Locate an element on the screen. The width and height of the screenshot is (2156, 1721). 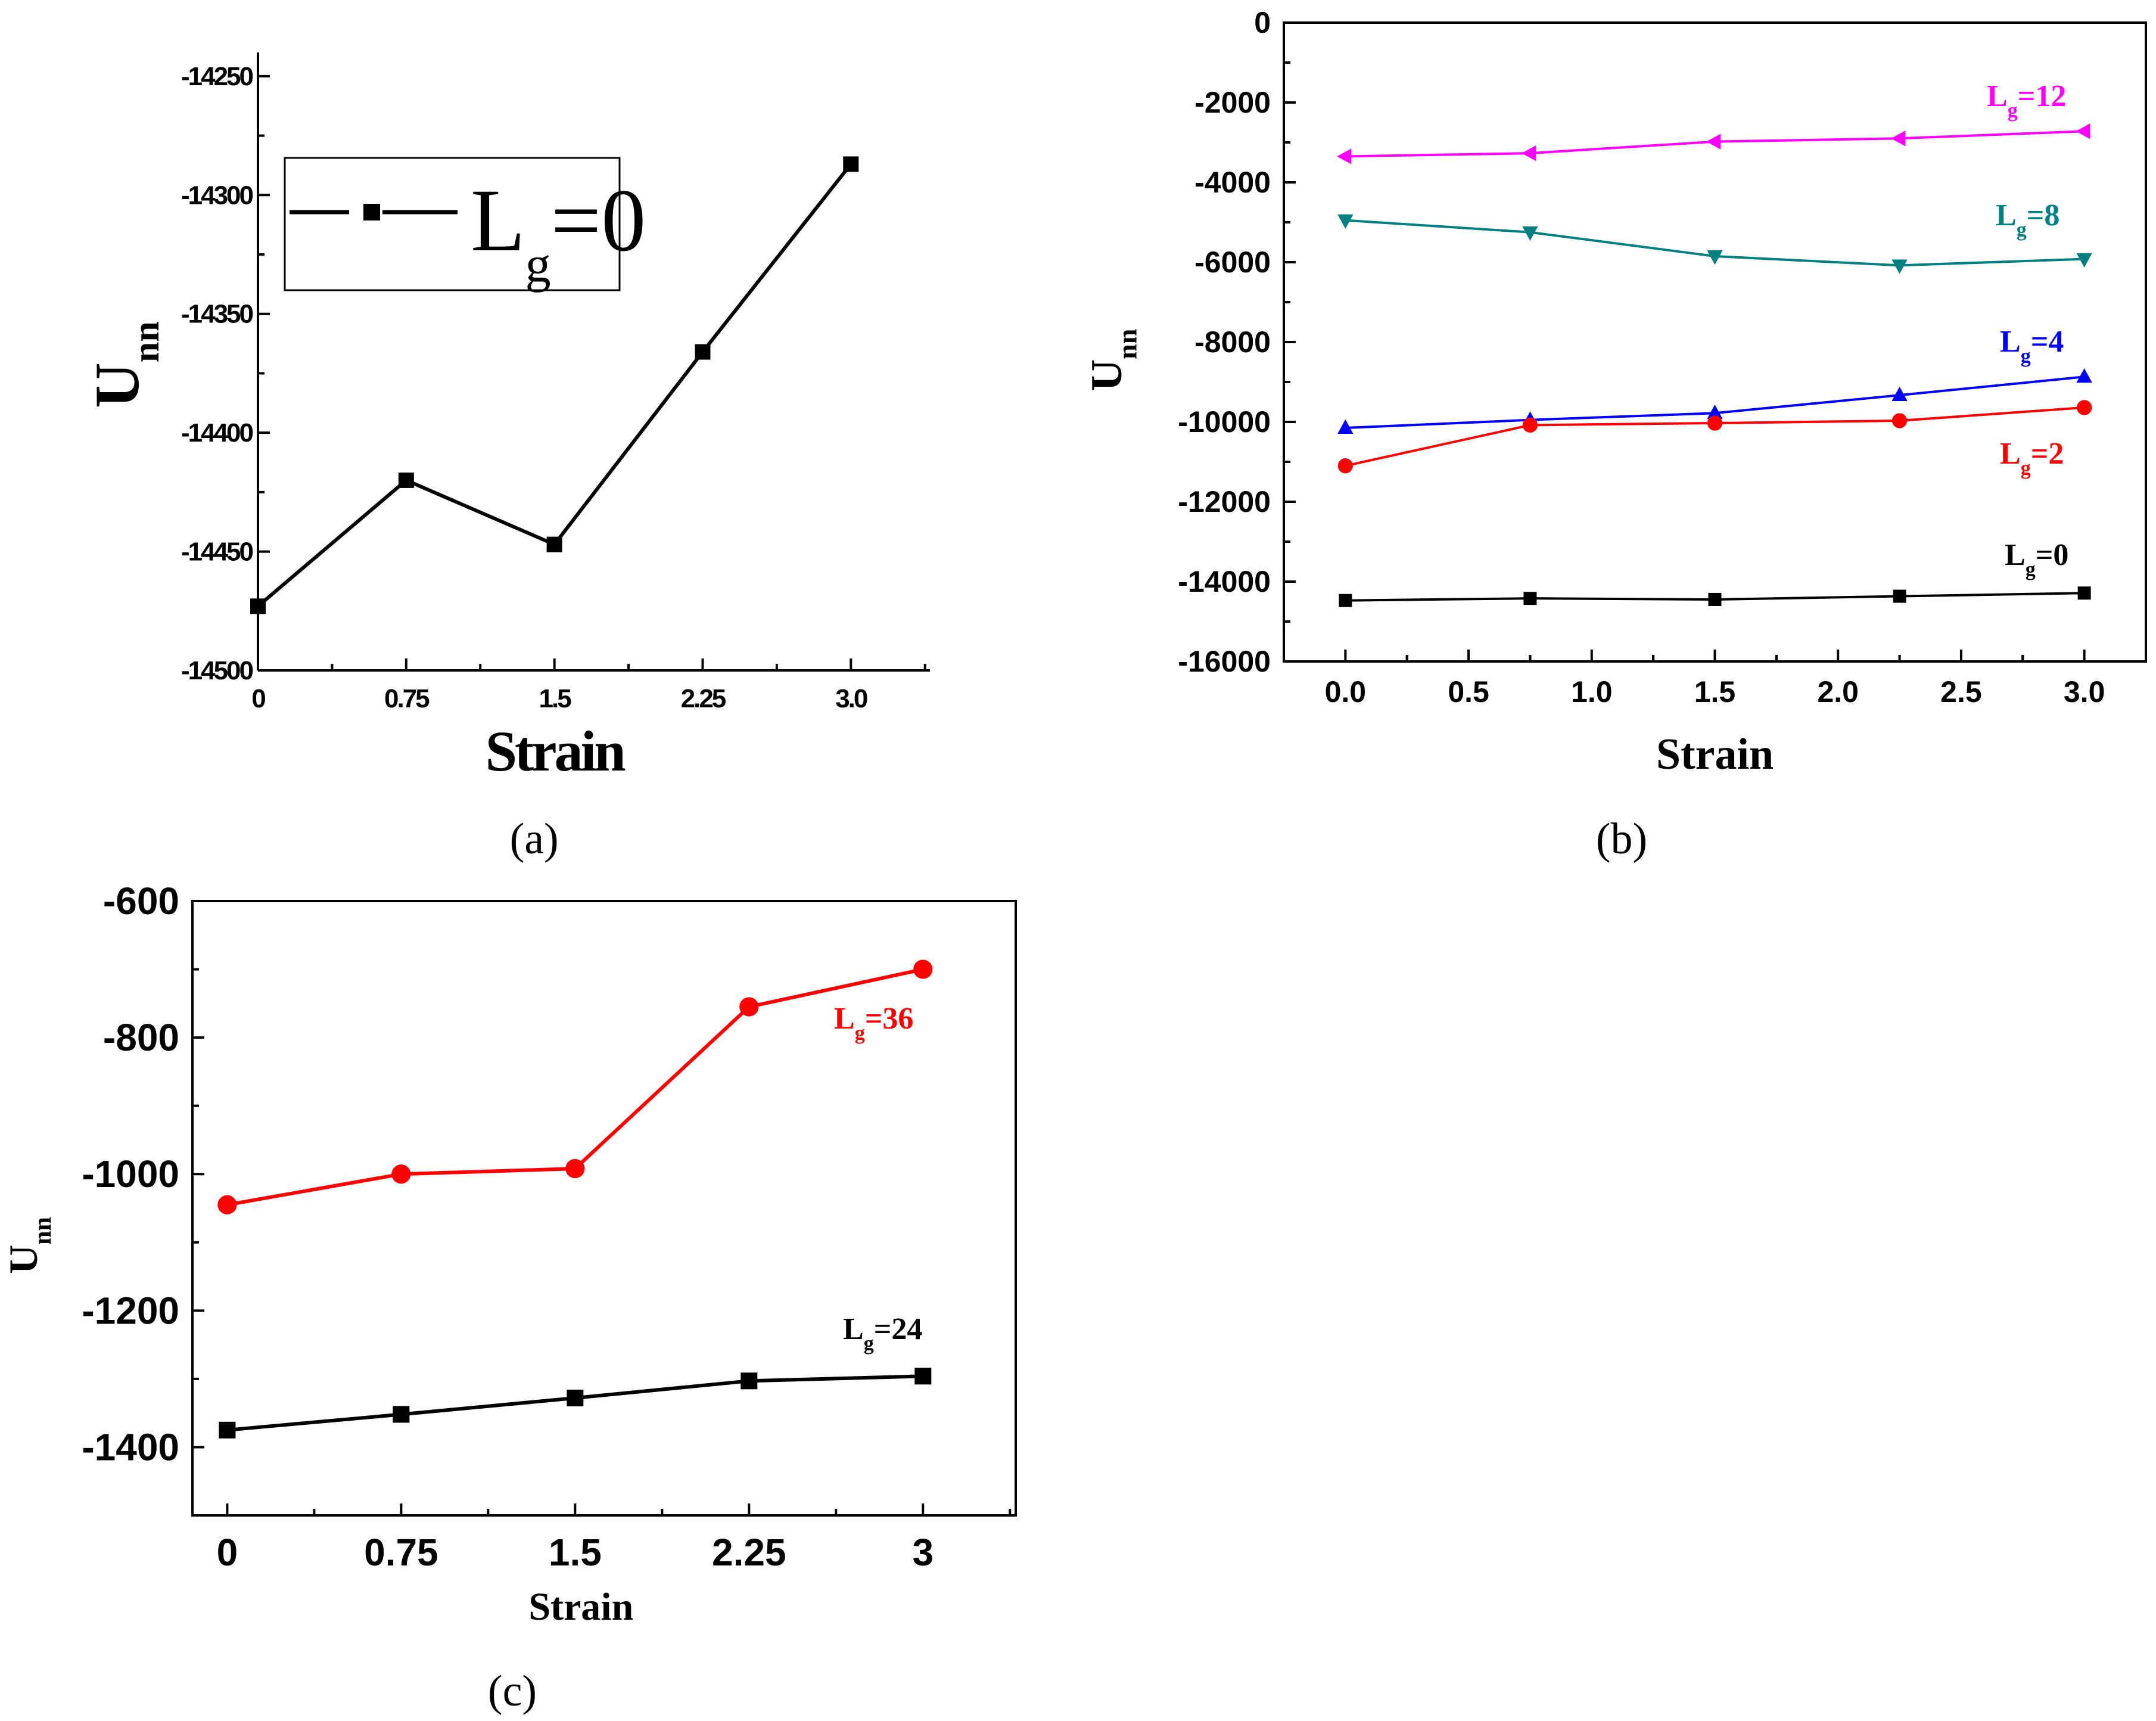
legend-label-sub: g is located at coordinates (538, 264).